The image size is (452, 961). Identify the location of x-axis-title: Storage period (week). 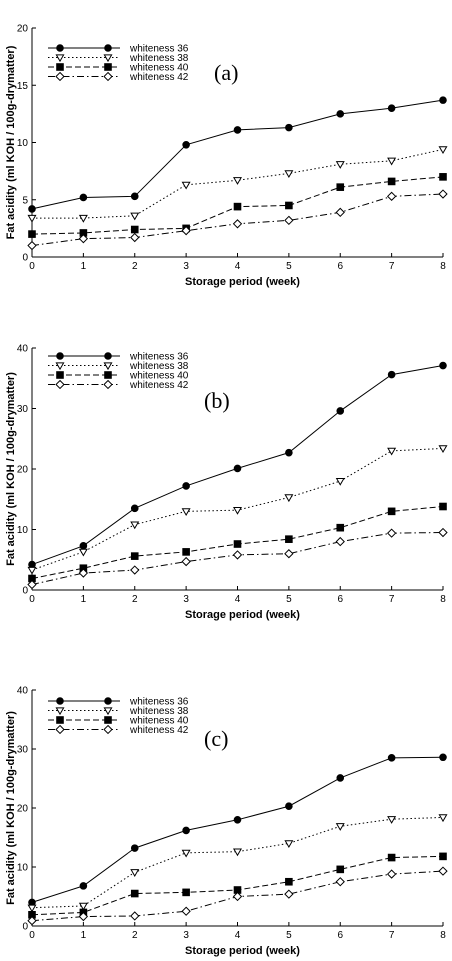
(242, 951).